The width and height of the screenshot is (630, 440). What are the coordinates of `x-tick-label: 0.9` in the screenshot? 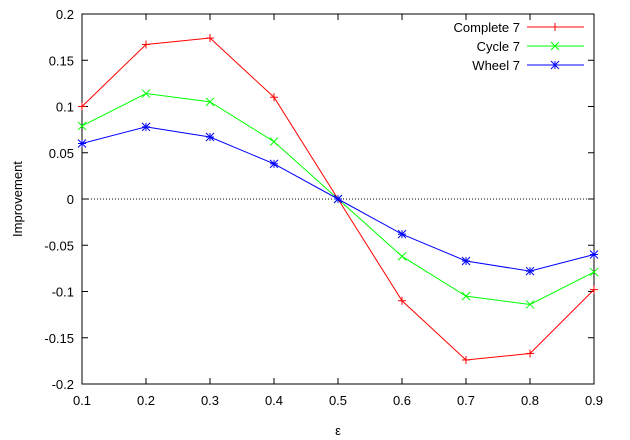 It's located at (594, 400).